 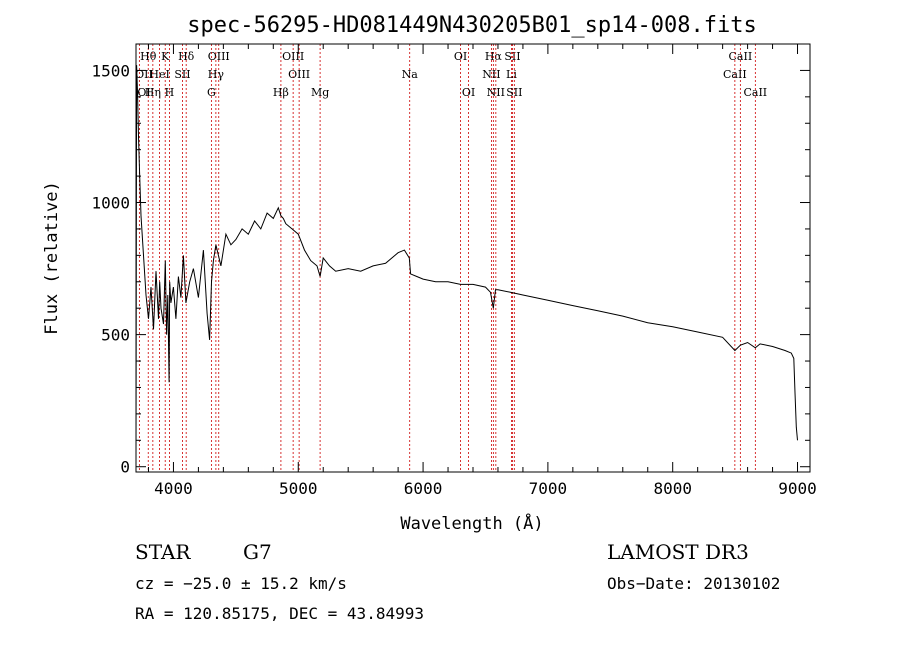 What do you see at coordinates (672, 488) in the screenshot?
I see `x-tick-label: 8000` at bounding box center [672, 488].